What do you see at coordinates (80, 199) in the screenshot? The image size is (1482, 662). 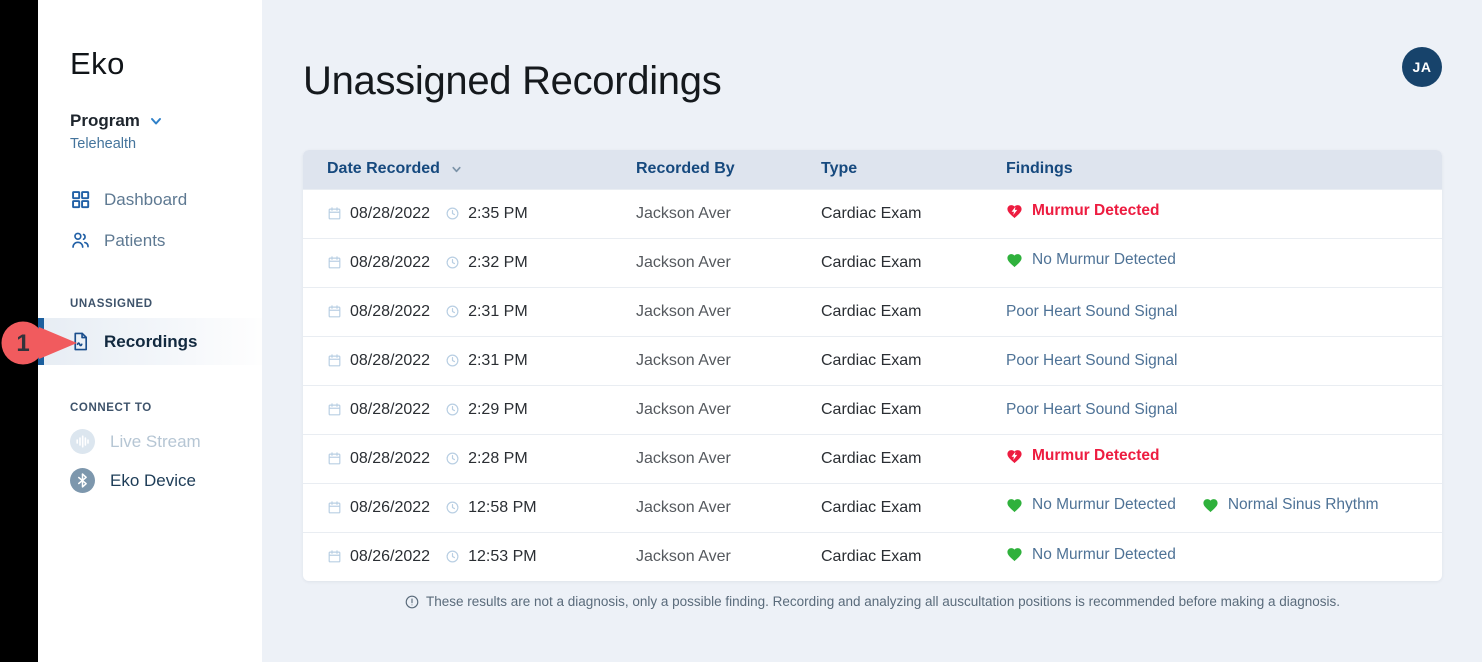 I see `grid-icon` at bounding box center [80, 199].